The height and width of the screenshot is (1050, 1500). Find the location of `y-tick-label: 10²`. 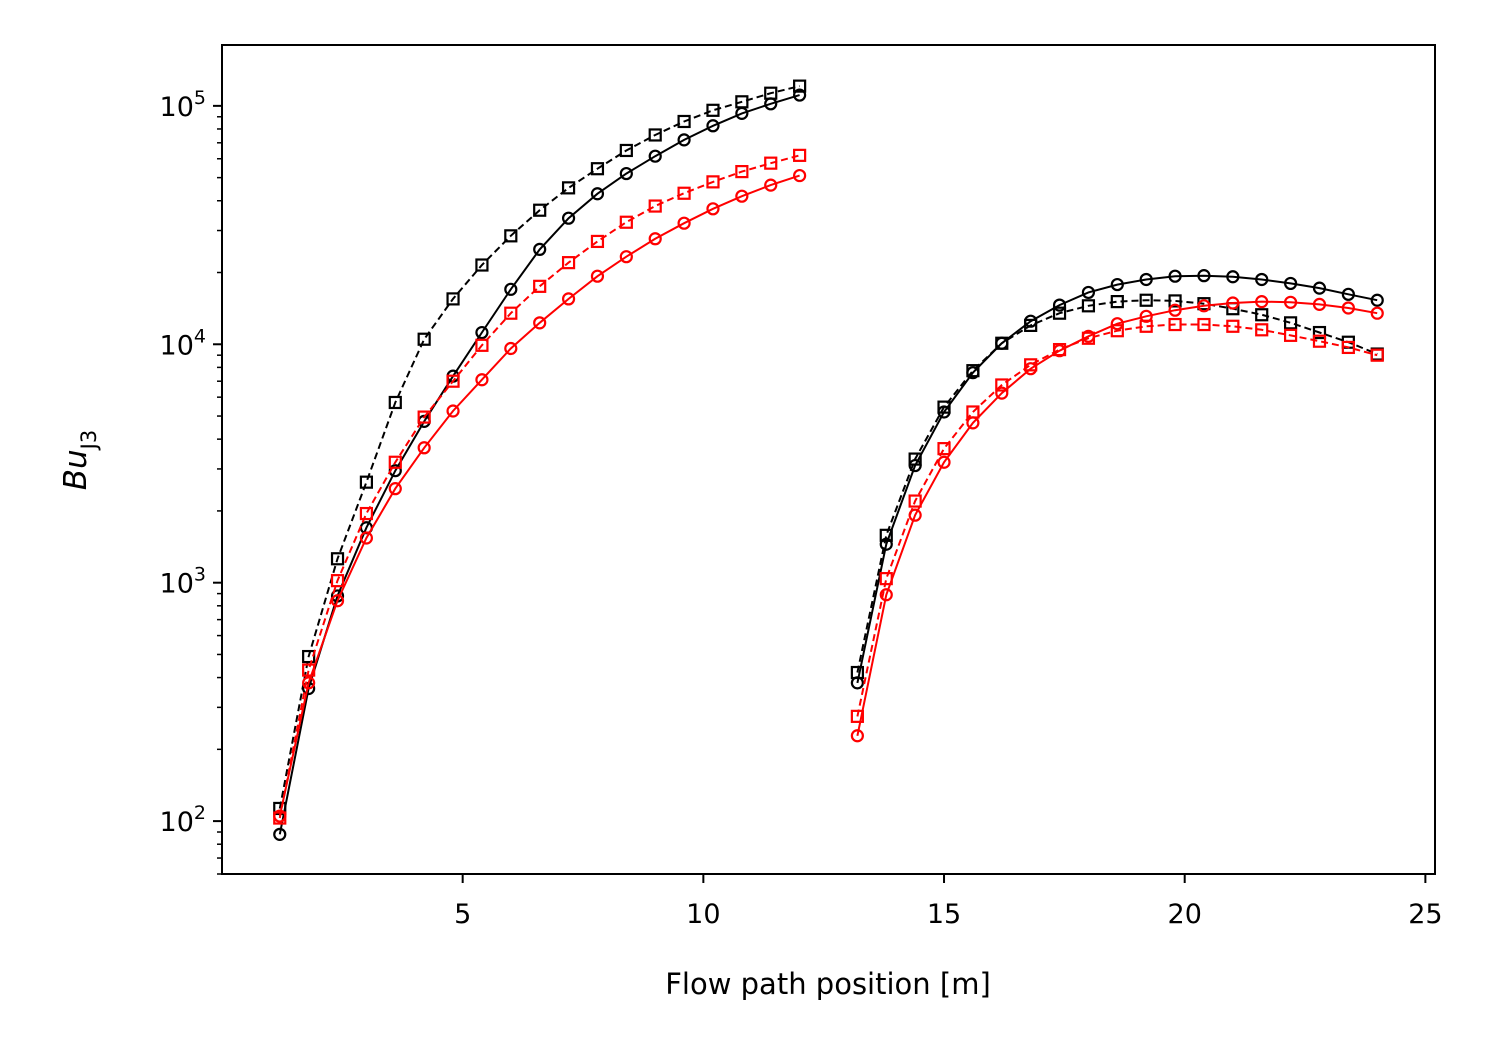

y-tick-label: 10² is located at coordinates (183, 820).